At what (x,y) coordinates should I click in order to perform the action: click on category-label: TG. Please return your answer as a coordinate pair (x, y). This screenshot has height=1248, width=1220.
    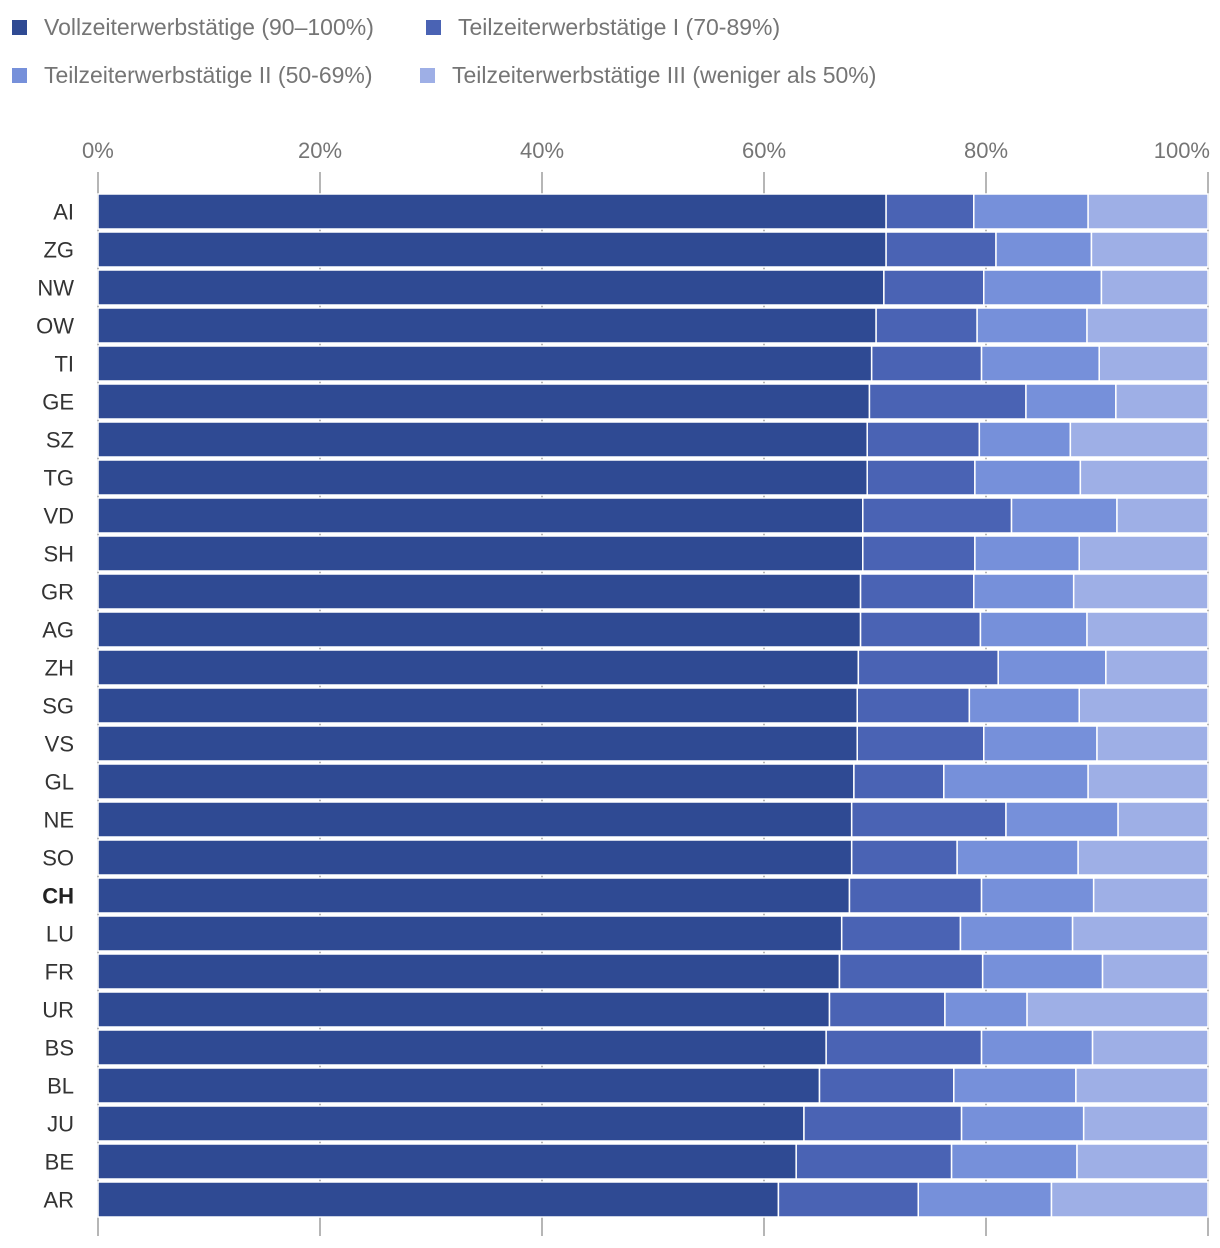
    Looking at the image, I should click on (58, 478).